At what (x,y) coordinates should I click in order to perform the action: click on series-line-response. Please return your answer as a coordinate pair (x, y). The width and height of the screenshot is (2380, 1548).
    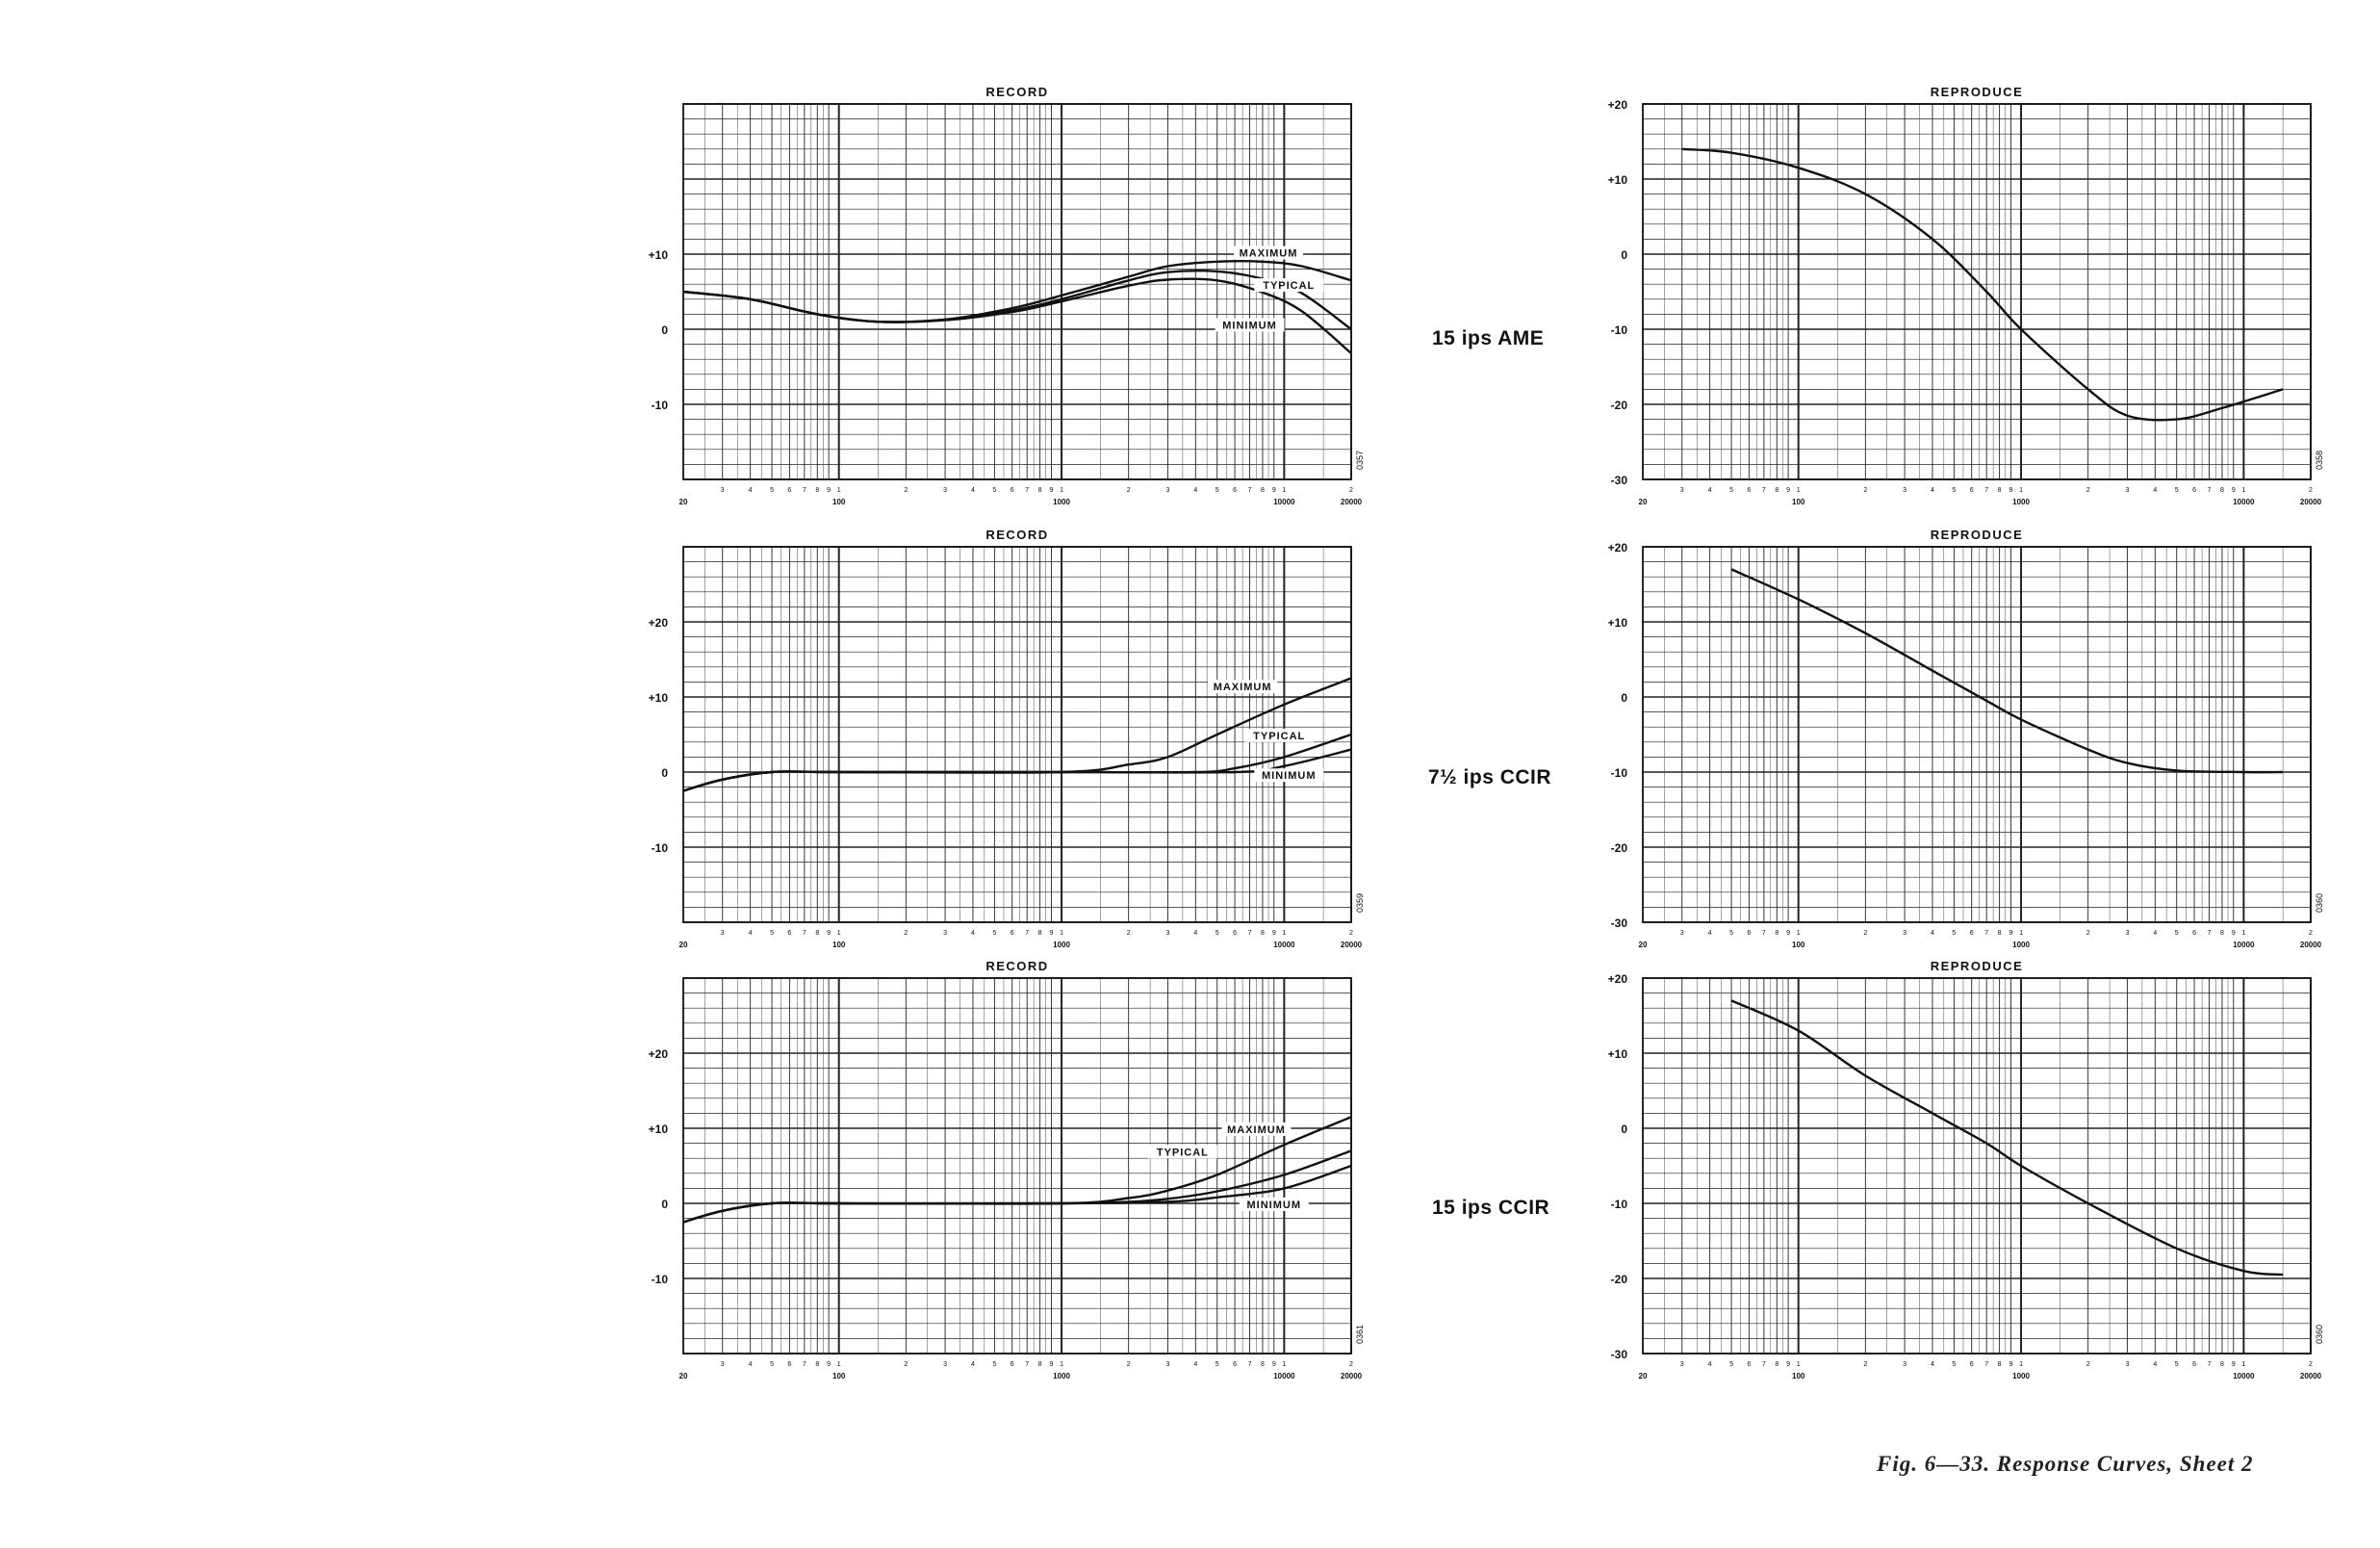
    Looking at the image, I should click on (2007, 671).